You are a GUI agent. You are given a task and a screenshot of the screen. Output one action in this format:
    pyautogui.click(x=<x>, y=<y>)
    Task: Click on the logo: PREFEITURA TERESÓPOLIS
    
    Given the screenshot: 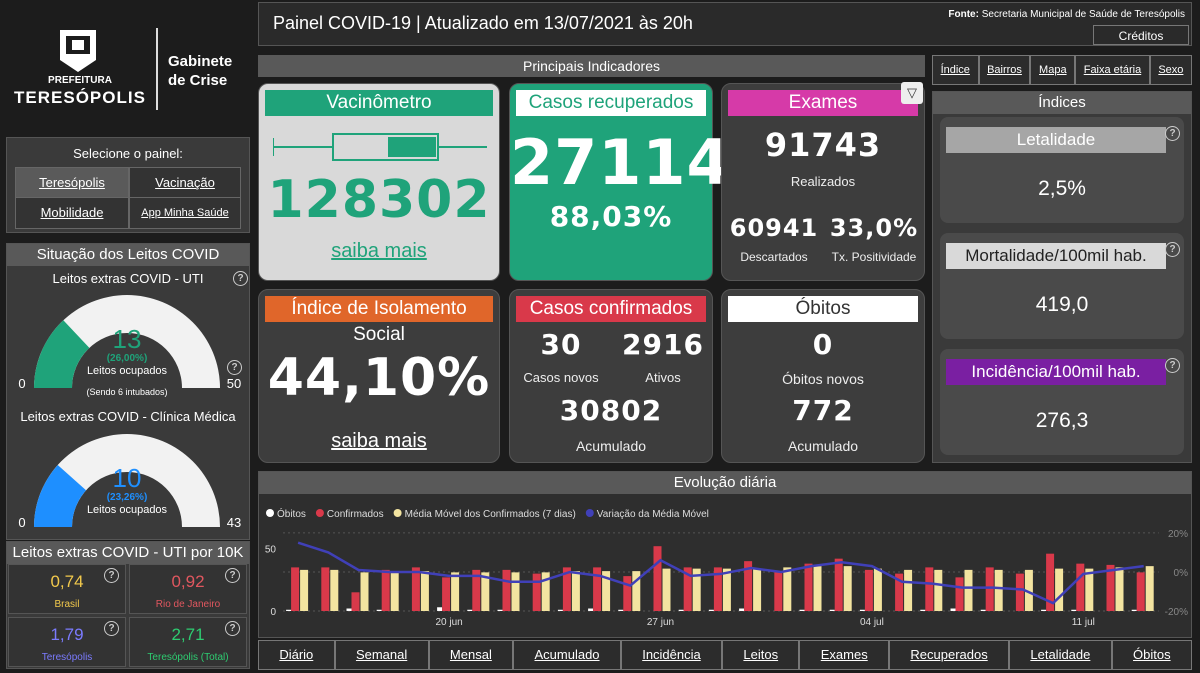 What is the action you would take?
    pyautogui.click(x=80, y=73)
    